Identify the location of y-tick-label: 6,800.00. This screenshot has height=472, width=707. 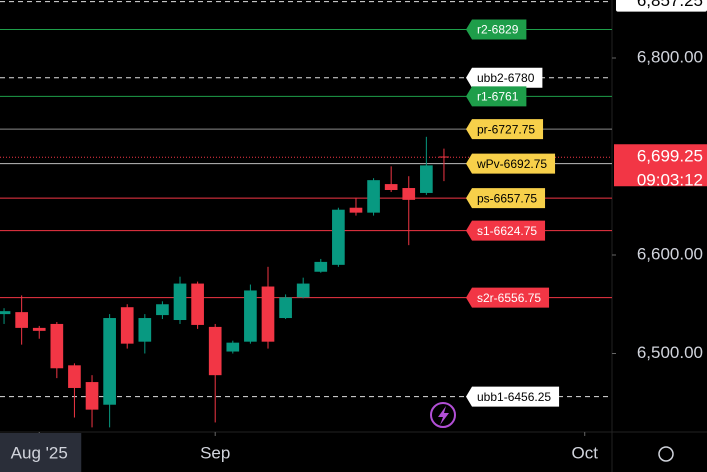
(670, 56).